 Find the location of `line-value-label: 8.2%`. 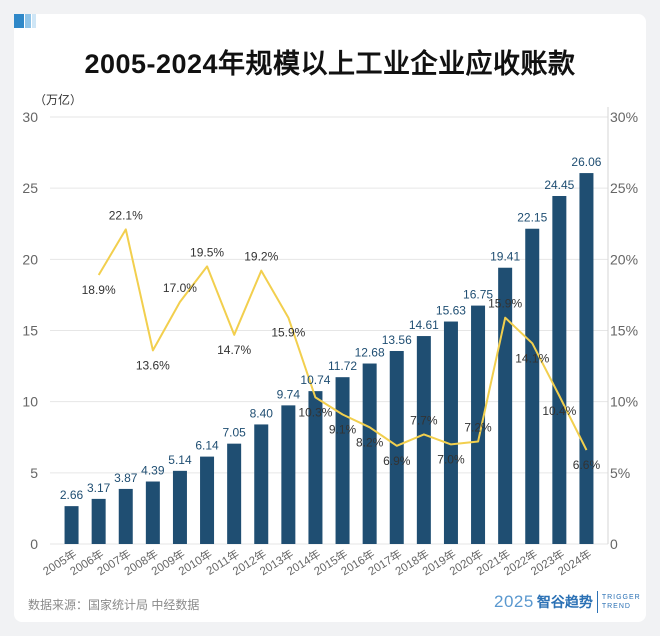

line-value-label: 8.2% is located at coordinates (370, 442).